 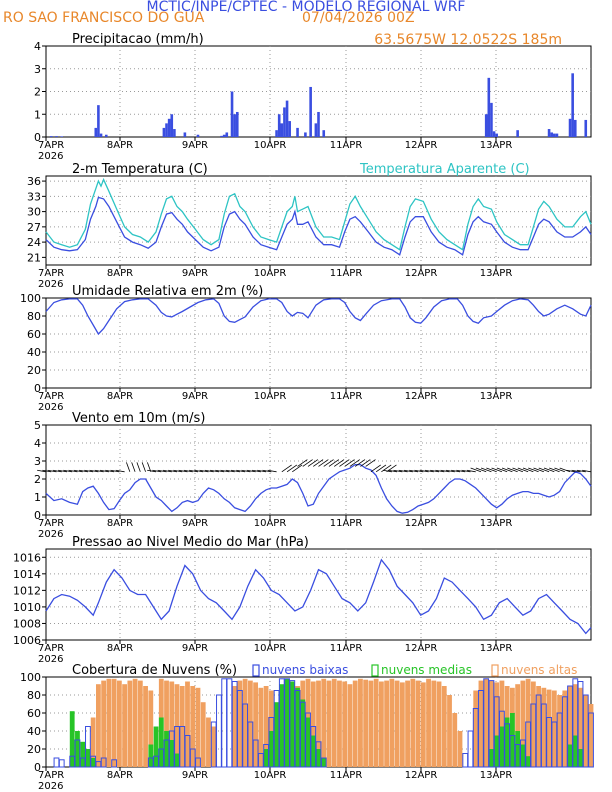 I want to click on y-tick-label: 2, so click(x=37, y=92).